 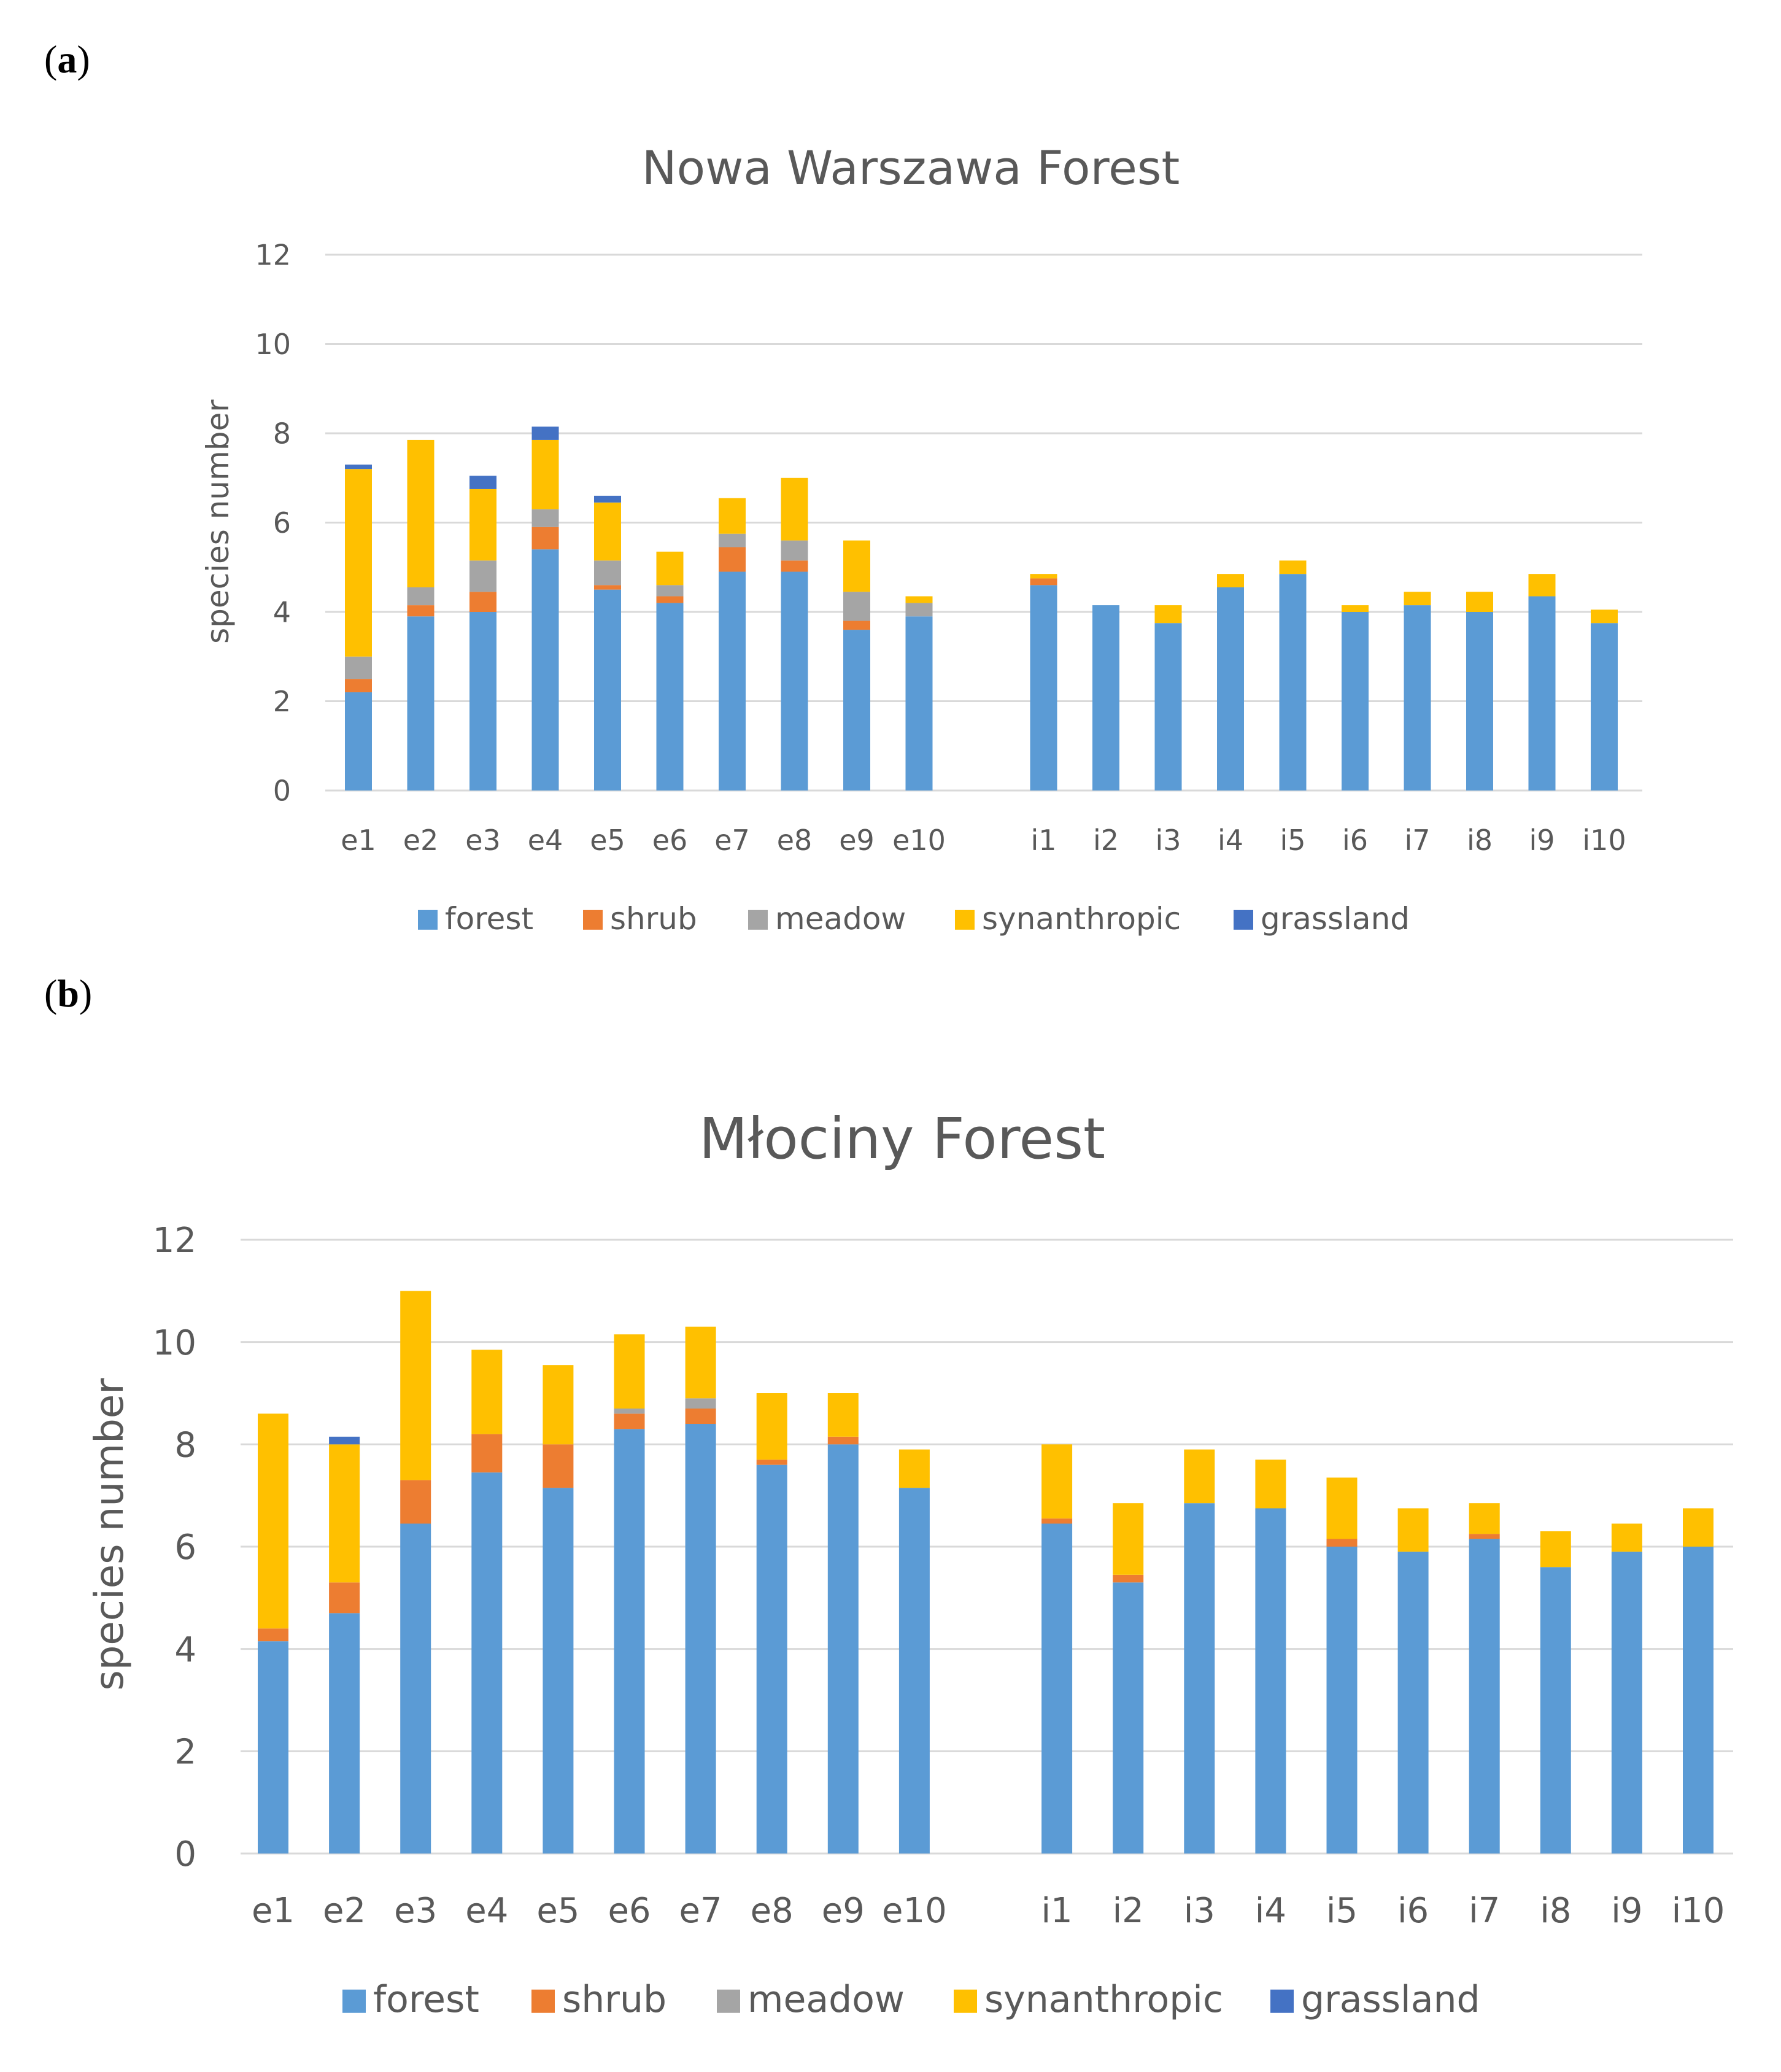 I want to click on bar-shrub-e1, so click(x=359, y=685).